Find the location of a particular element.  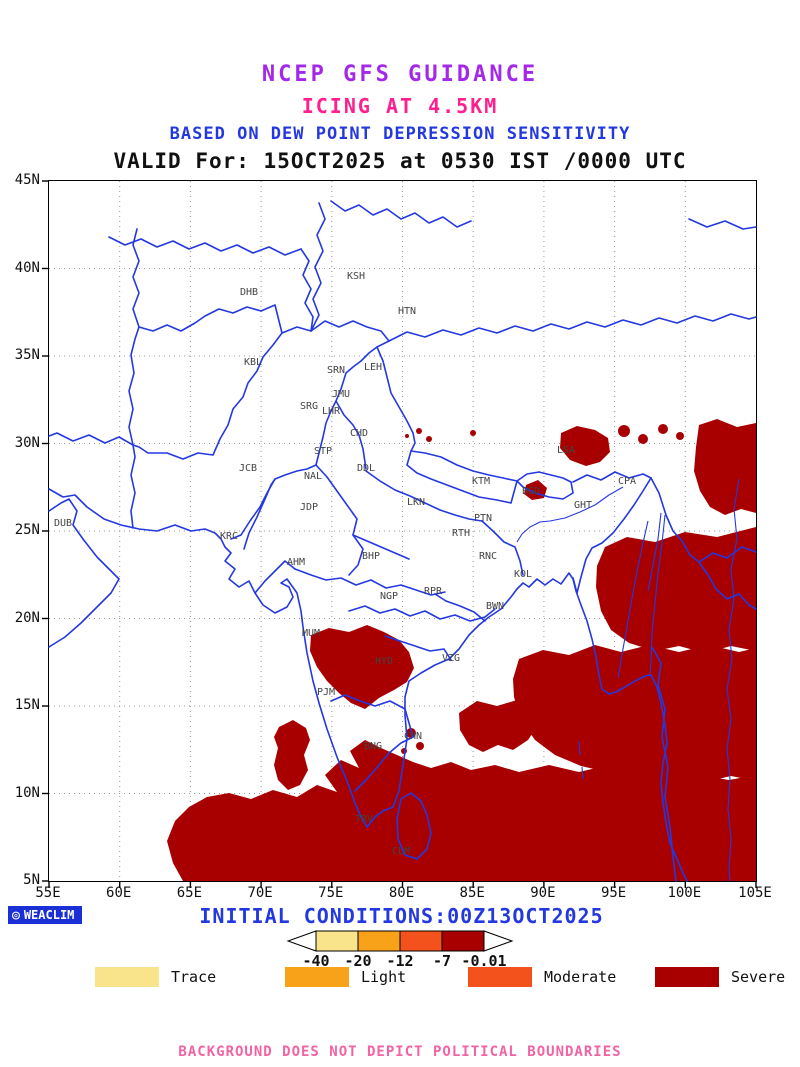

city-label-chd: CHD is located at coordinates (359, 433).